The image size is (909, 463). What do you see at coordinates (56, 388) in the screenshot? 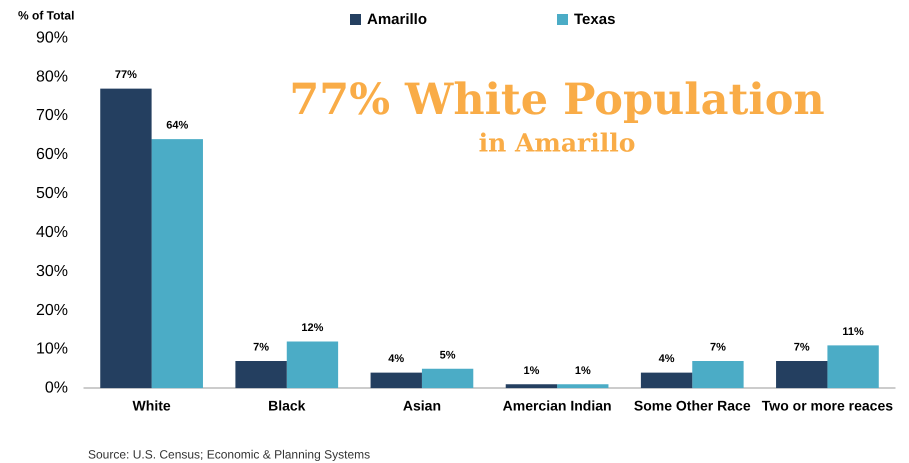
I see `y-tick-label: 0%` at bounding box center [56, 388].